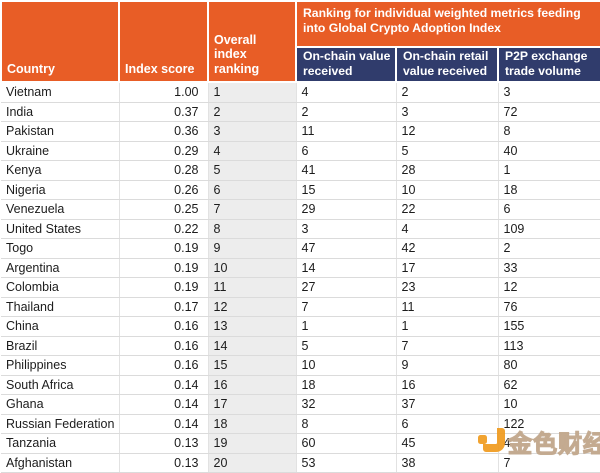 The height and width of the screenshot is (473, 600). I want to click on cell-country: Afghanistan, so click(60, 463).